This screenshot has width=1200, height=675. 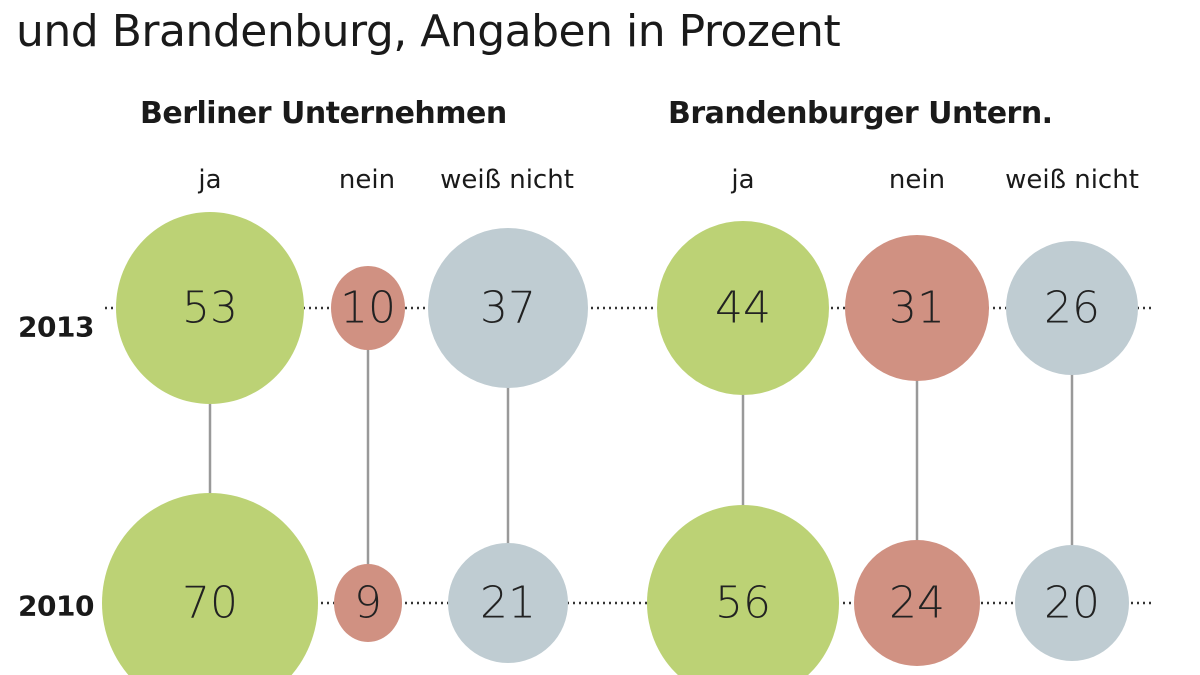 What do you see at coordinates (743, 180) in the screenshot?
I see `column-label-brandenburg-ja: ja` at bounding box center [743, 180].